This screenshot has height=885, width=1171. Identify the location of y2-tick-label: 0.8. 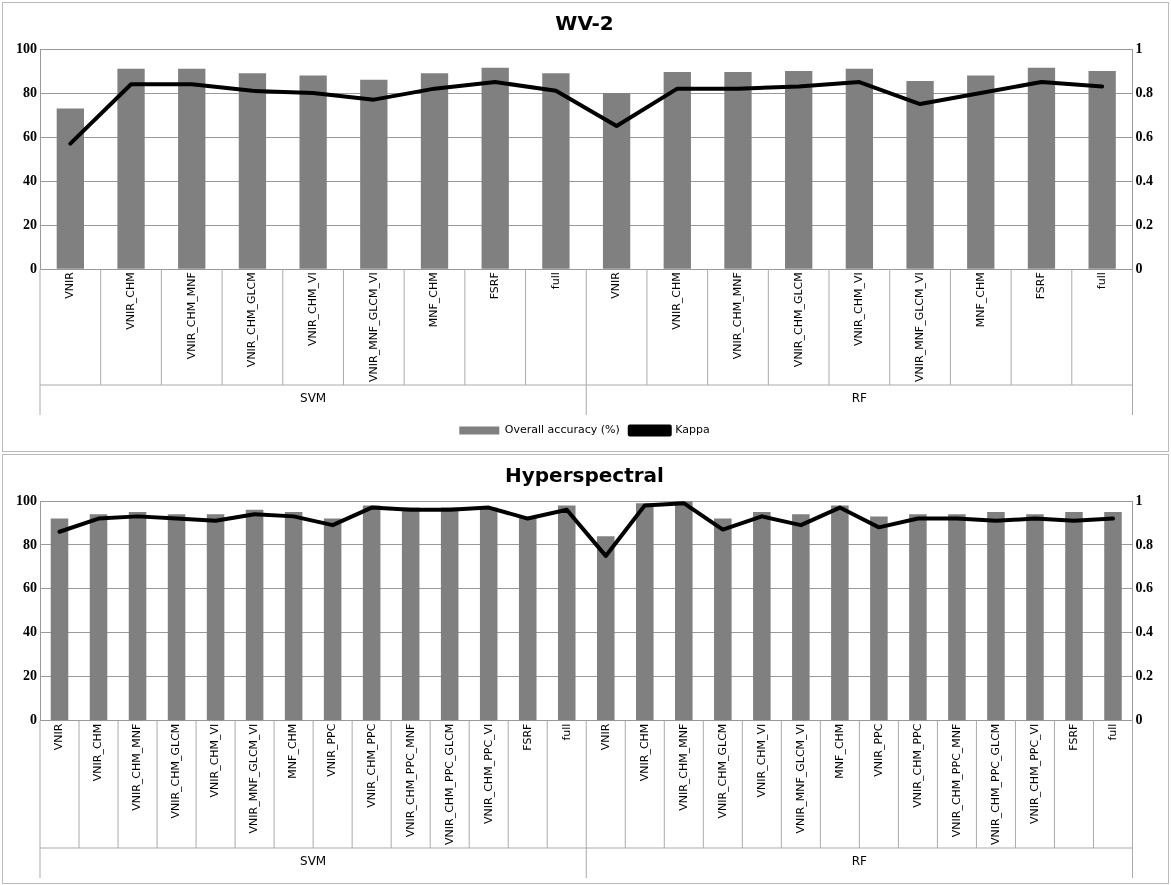
(1144, 92).